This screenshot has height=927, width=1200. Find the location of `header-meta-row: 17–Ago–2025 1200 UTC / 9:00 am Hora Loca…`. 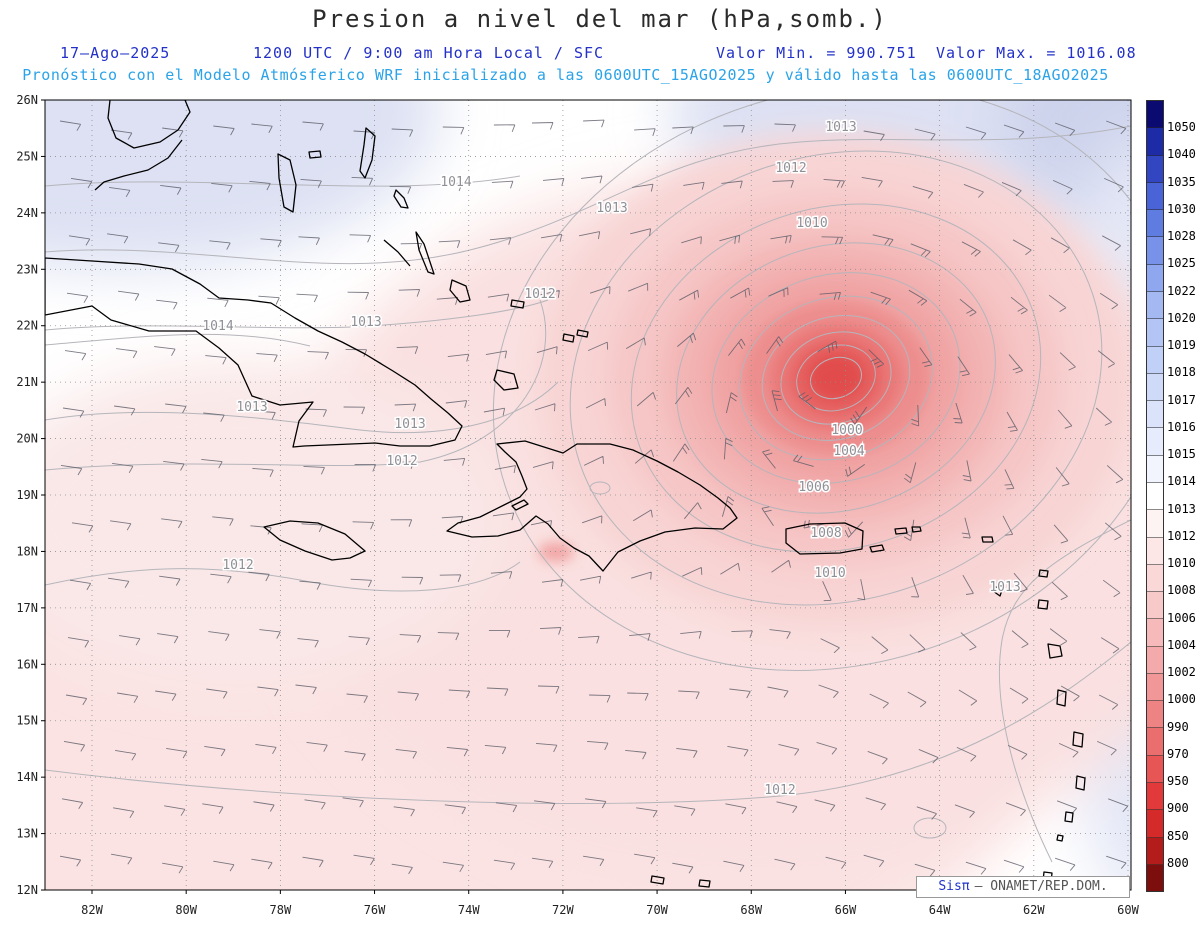

header-meta-row: 17–Ago–2025 1200 UTC / 9:00 am Hora Loca… is located at coordinates (568, 54).